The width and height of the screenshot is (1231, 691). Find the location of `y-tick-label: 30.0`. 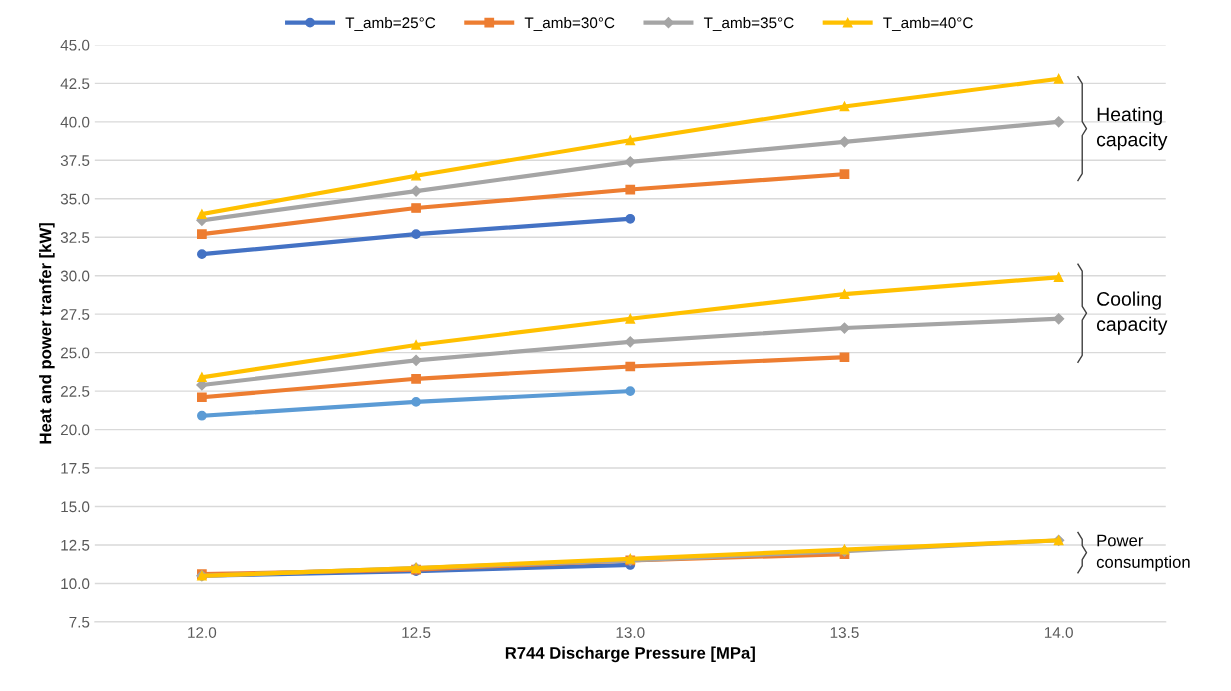

y-tick-label: 30.0 is located at coordinates (75, 276).